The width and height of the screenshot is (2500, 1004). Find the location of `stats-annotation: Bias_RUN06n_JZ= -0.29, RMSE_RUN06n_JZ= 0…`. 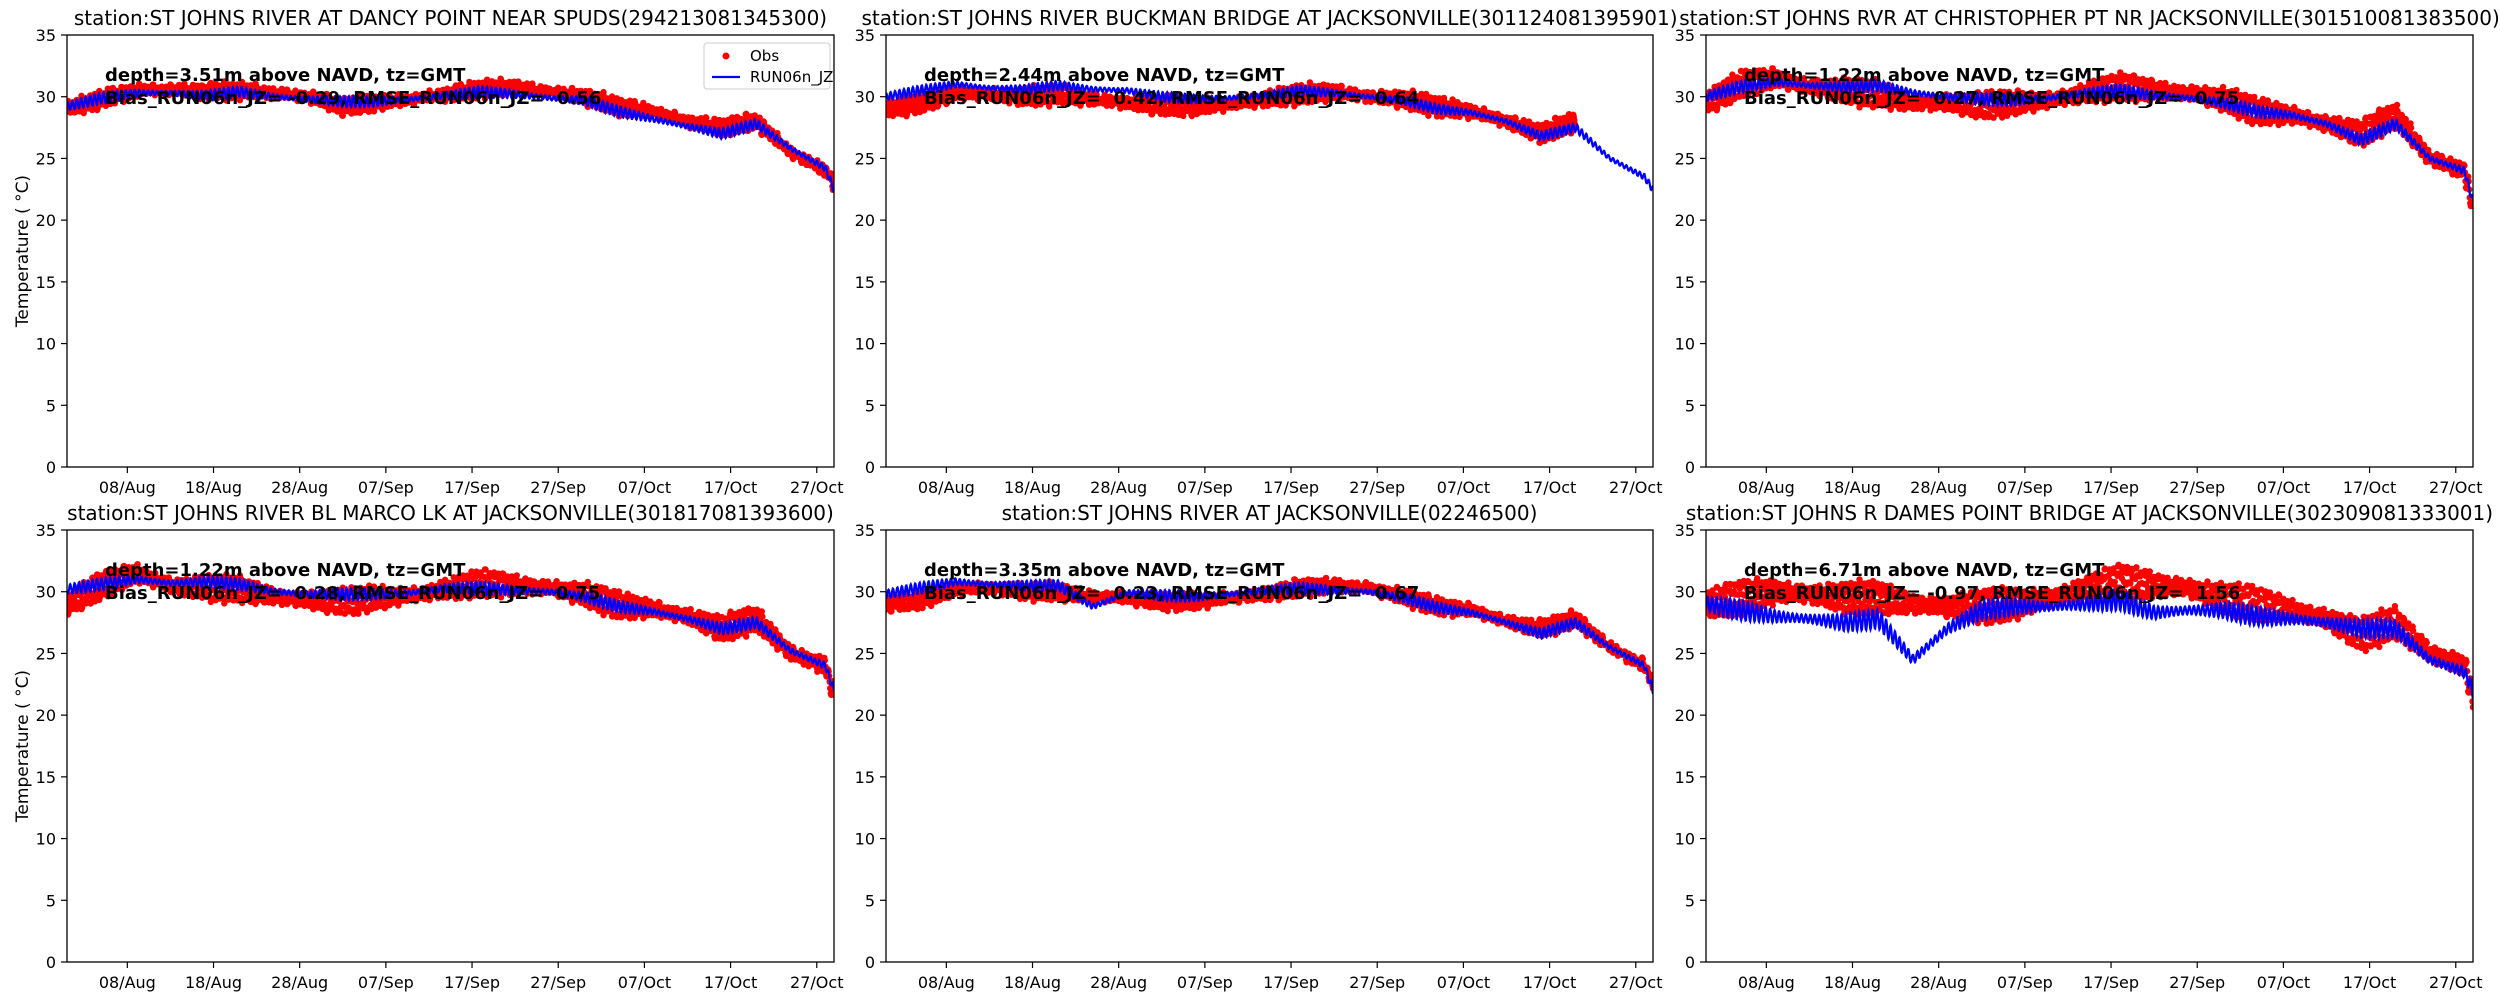

stats-annotation: Bias_RUN06n_JZ= -0.29, RMSE_RUN06n_JZ= 0… is located at coordinates (353, 98).